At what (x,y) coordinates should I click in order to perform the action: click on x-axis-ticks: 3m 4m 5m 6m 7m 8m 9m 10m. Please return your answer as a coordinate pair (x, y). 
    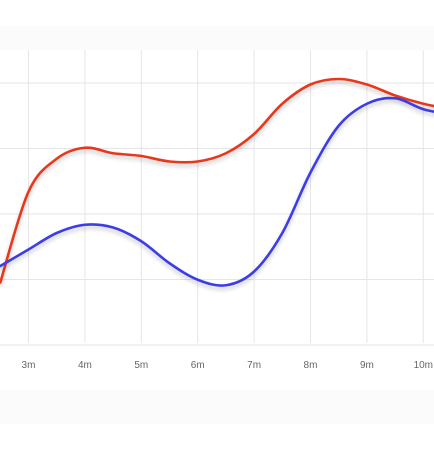
    Looking at the image, I should click on (227, 365).